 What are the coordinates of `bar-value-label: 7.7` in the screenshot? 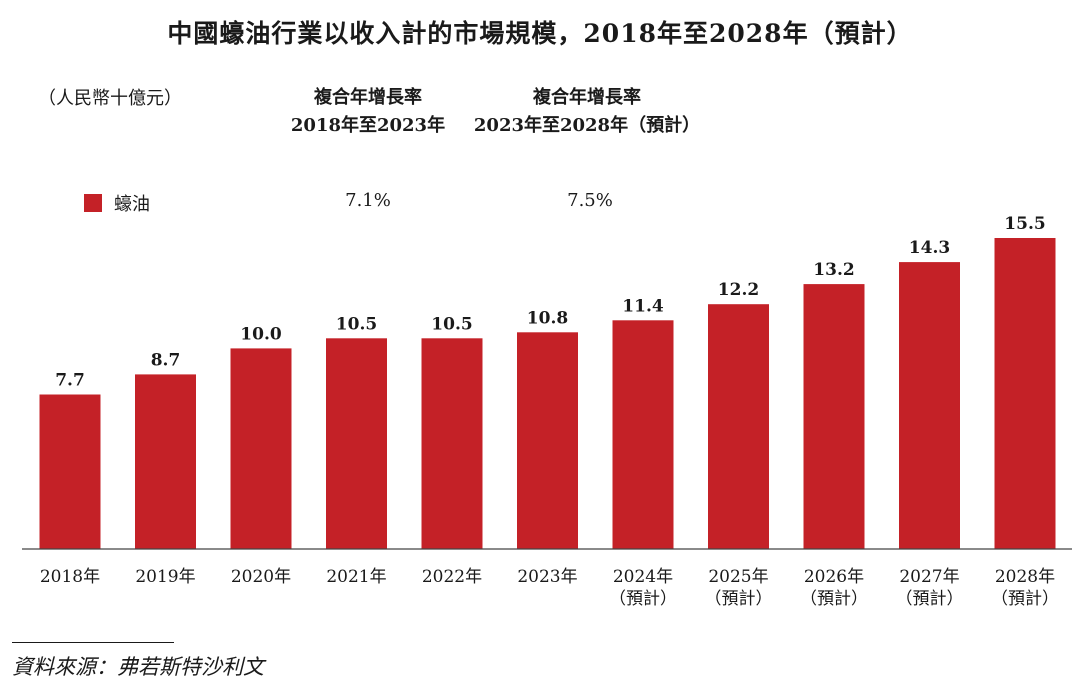 It's located at (70, 381).